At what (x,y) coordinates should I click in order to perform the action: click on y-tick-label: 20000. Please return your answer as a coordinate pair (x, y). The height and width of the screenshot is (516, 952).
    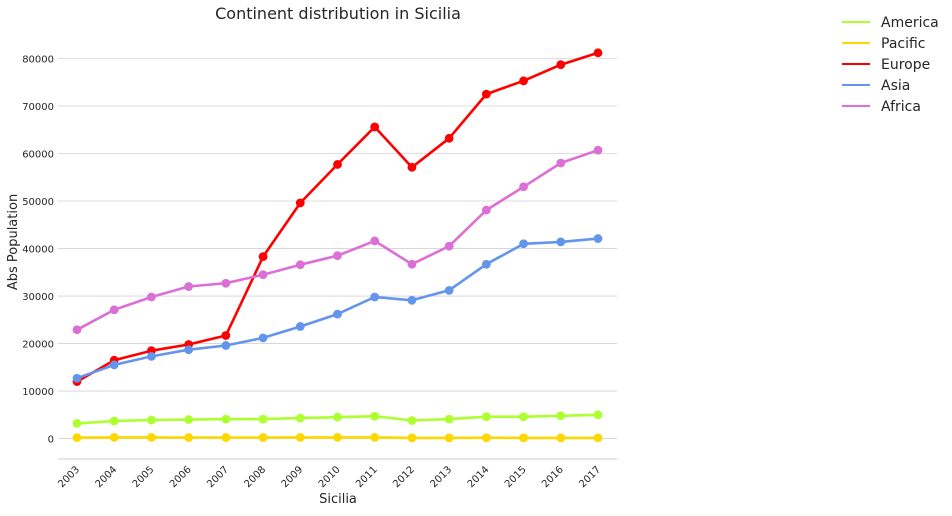
    Looking at the image, I should click on (38, 345).